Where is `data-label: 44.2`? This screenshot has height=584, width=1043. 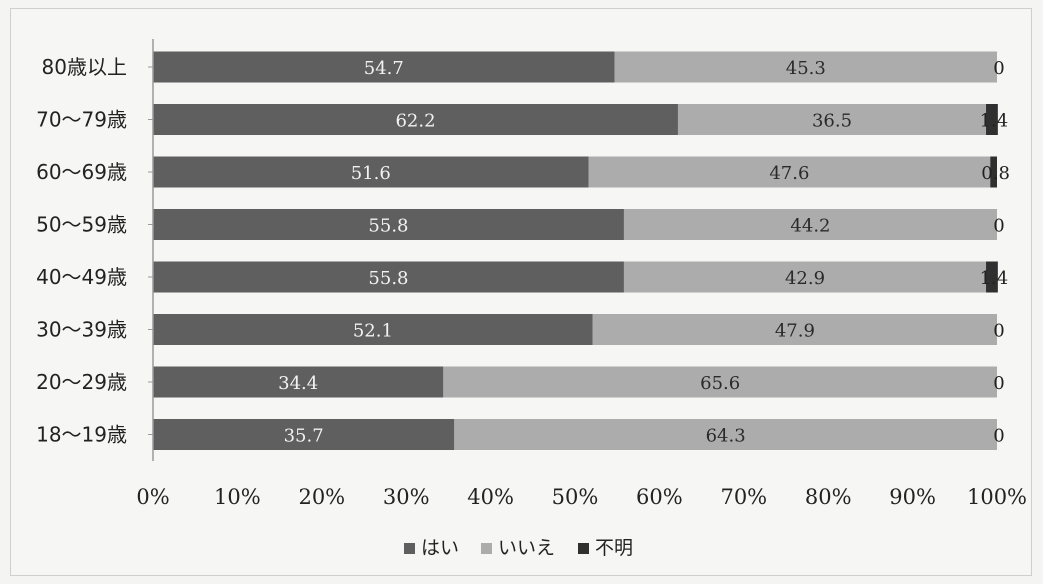 data-label: 44.2 is located at coordinates (810, 226).